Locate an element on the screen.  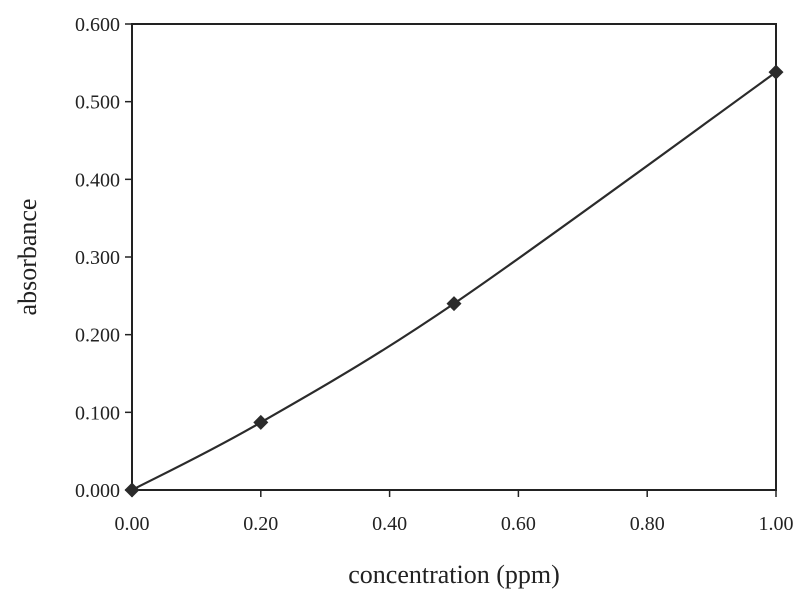
y-axis-tick-labels: 0.000 0.100 0.200 0.300 0.400 0.500 0.600 is located at coordinates (97, 258).